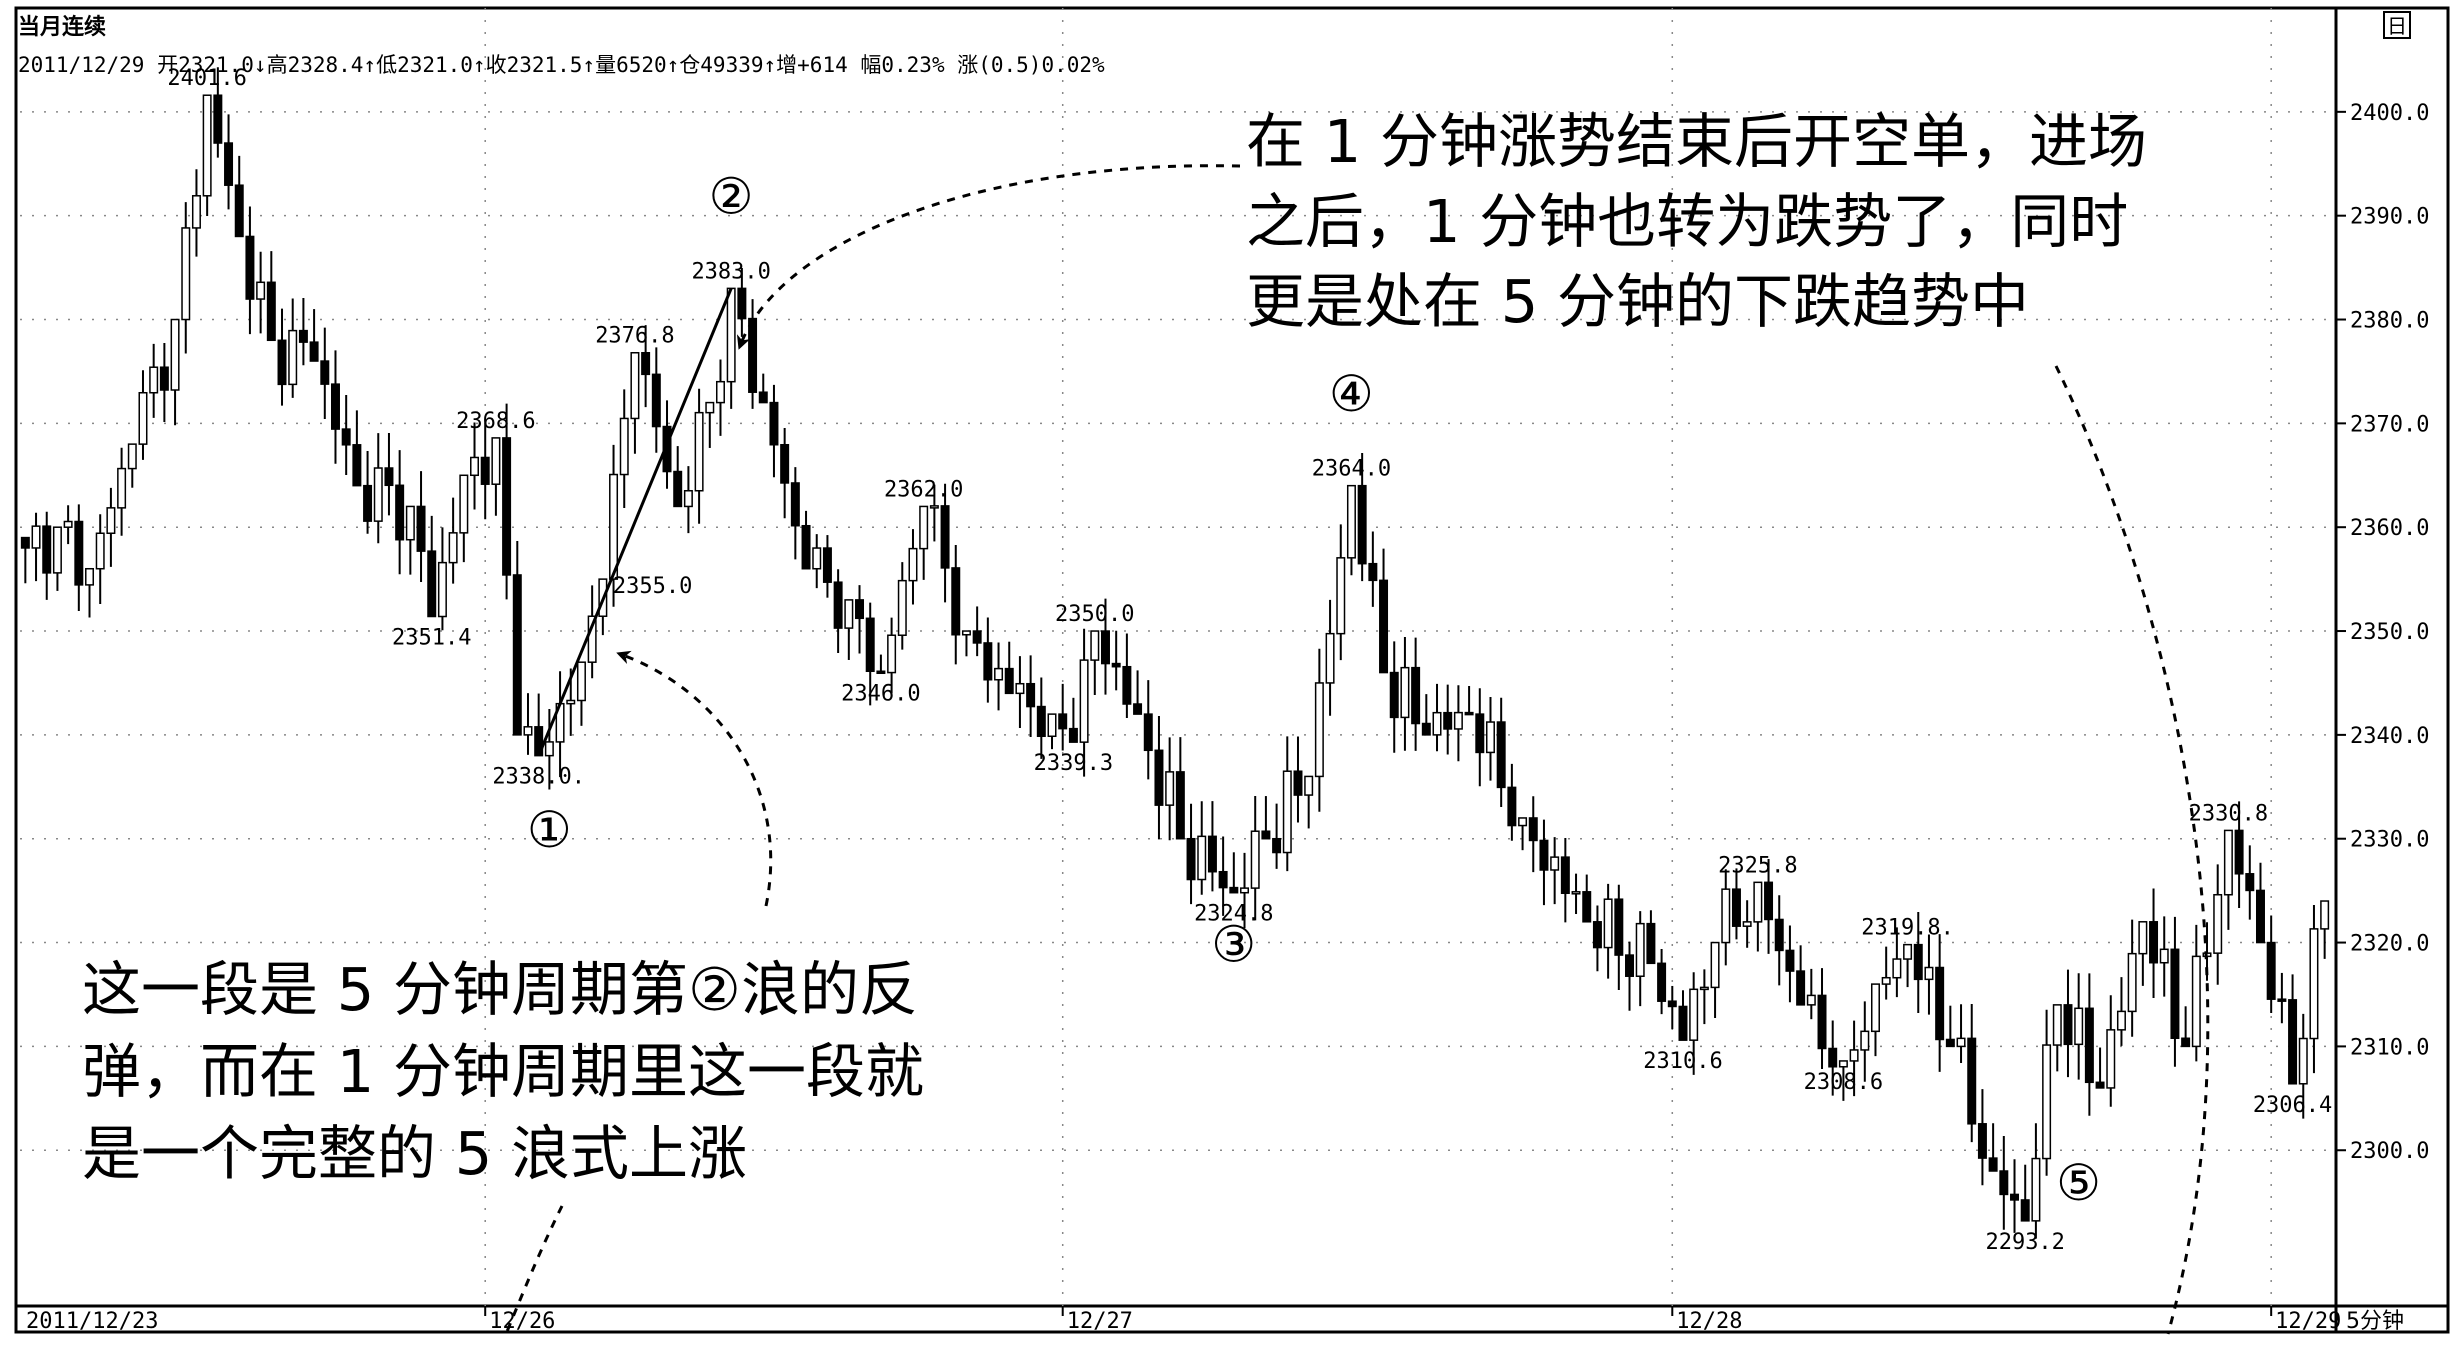 Image resolution: width=2458 pixels, height=1348 pixels. What do you see at coordinates (522, 1321) in the screenshot?
I see `x-tick-label: 12/26` at bounding box center [522, 1321].